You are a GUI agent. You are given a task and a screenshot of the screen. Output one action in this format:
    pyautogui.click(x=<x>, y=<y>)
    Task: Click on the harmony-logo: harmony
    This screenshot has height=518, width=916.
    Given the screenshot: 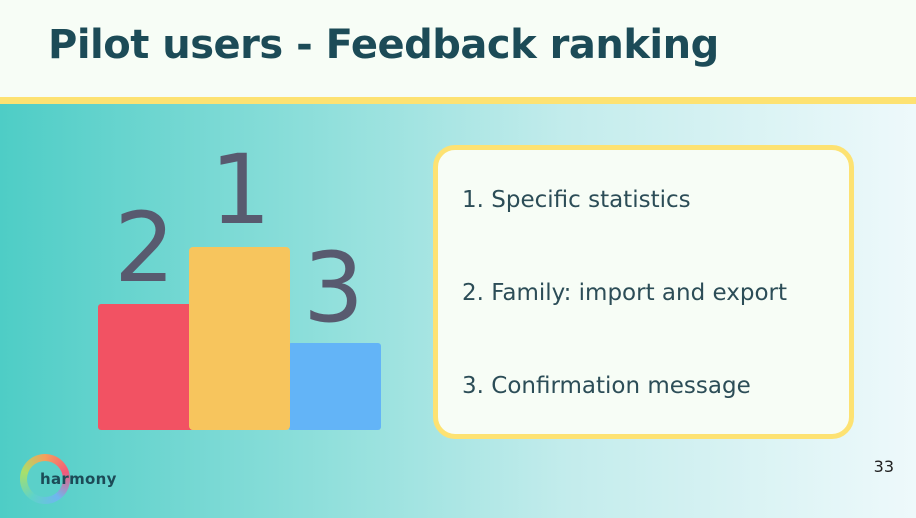 What is the action you would take?
    pyautogui.click(x=75, y=480)
    